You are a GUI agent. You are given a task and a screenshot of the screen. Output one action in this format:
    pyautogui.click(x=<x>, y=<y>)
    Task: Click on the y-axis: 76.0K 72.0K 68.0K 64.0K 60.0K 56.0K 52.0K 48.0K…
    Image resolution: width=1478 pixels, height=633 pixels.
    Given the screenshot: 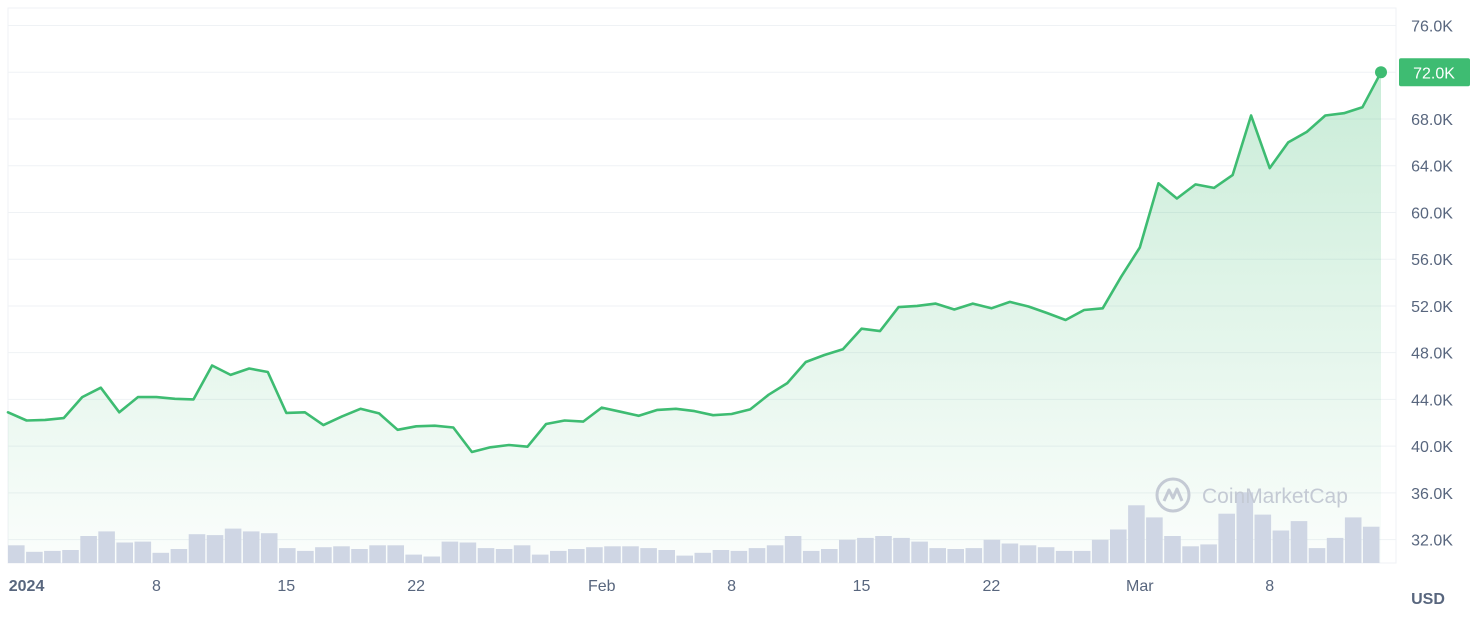 What is the action you would take?
    pyautogui.click(x=1432, y=284)
    